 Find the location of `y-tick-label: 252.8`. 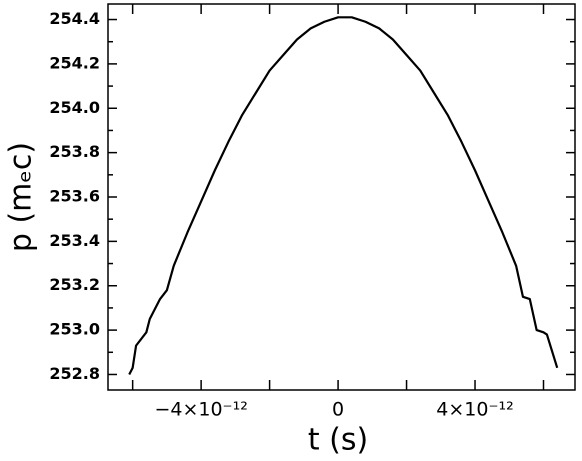

y-tick-label: 252.8 is located at coordinates (74, 373).